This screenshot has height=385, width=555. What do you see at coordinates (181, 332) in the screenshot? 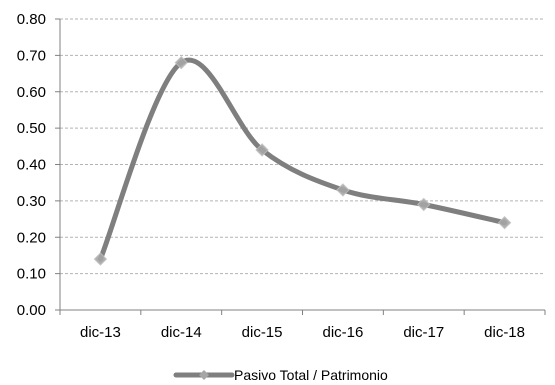
I see `x-tick-label: dic-14` at bounding box center [181, 332].